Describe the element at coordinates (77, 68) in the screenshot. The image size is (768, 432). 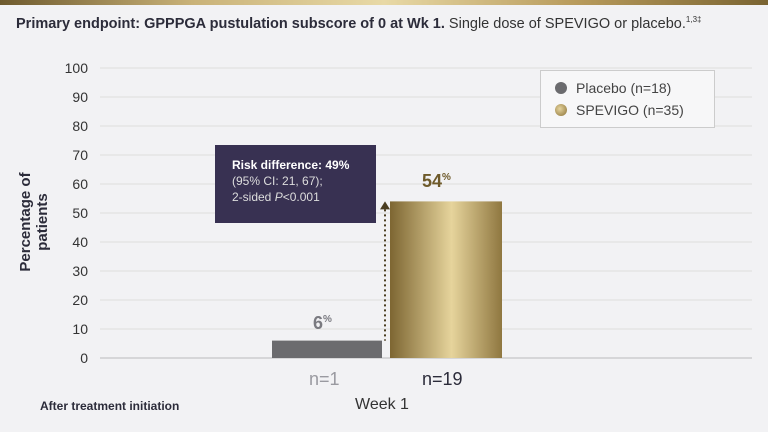
I see `y-tick-label: 100` at that location.